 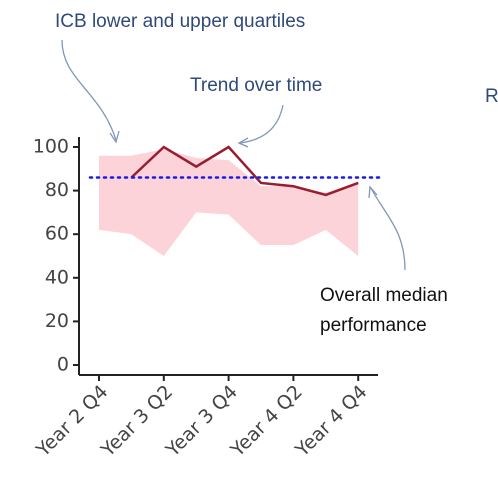 I want to click on y-tick-label: 0, so click(x=63, y=365).